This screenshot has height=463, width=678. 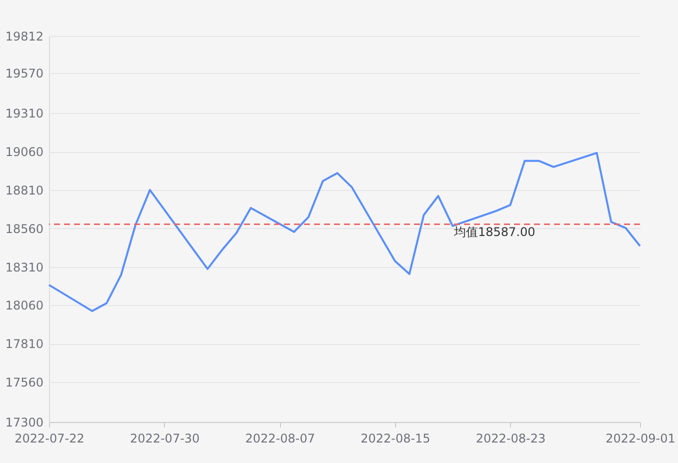 What do you see at coordinates (24, 152) in the screenshot?
I see `y-tick-label: 19060` at bounding box center [24, 152].